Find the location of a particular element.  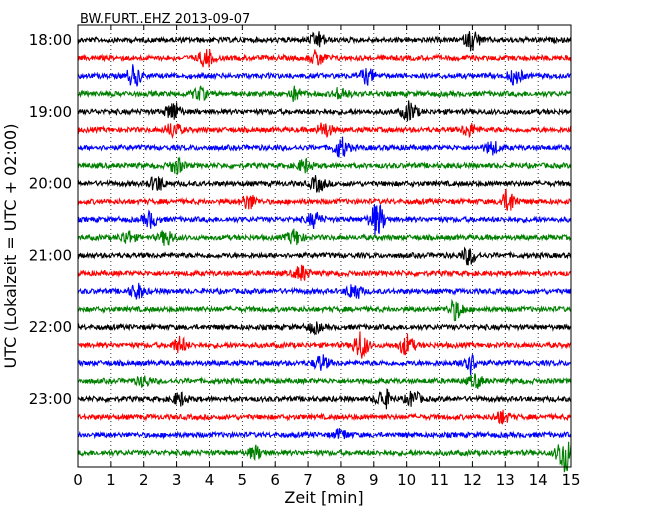

trace-2030 is located at coordinates (324, 220).